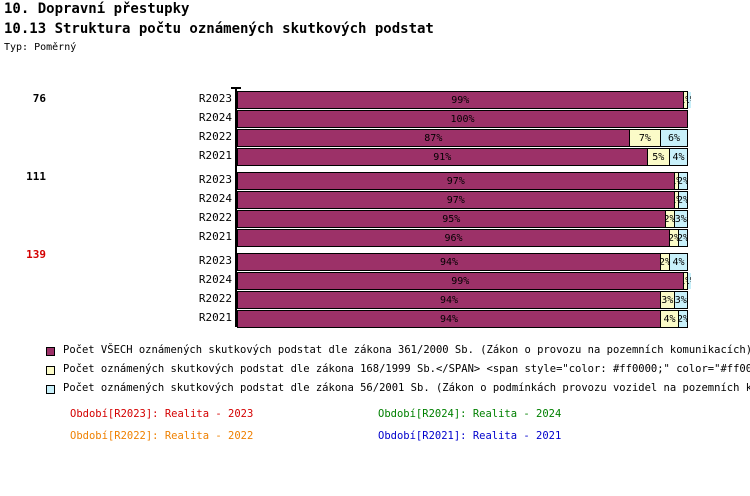 Image resolution: width=750 pixels, height=496 pixels. What do you see at coordinates (454, 238) in the screenshot?
I see `bar-segment-series-1: 96%` at bounding box center [454, 238].